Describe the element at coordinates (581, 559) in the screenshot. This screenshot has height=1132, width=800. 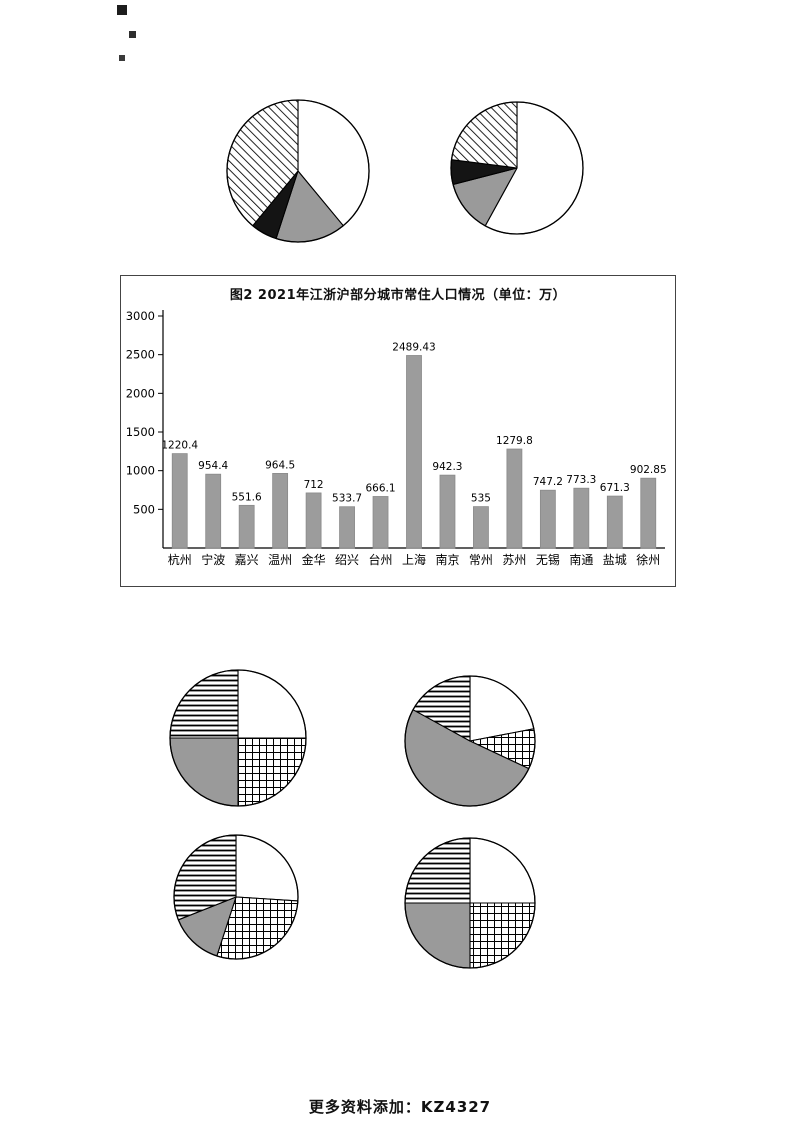
I see `svg-text: 南通` at that location.